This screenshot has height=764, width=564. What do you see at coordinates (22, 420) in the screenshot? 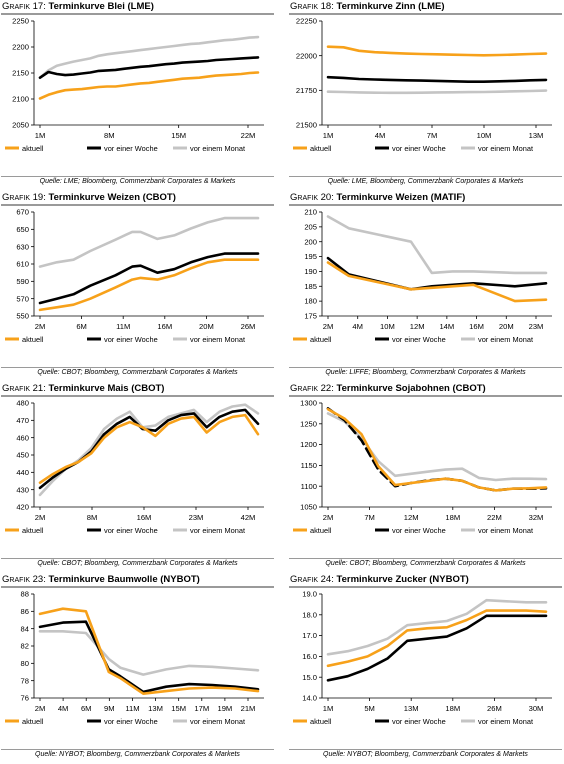
I see `y-tick-label: 470` at bounding box center [22, 420].